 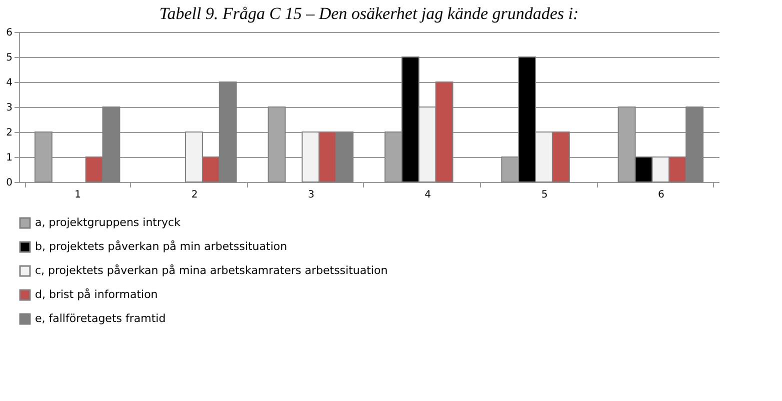 I want to click on y-tick-label: 3, so click(x=9, y=108).